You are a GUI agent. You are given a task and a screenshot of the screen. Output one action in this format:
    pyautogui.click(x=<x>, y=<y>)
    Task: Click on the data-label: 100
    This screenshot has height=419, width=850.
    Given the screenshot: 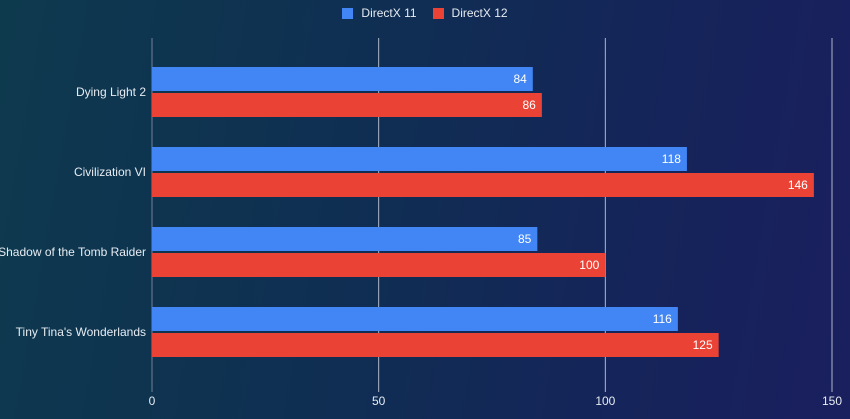 What is the action you would take?
    pyautogui.click(x=589, y=265)
    